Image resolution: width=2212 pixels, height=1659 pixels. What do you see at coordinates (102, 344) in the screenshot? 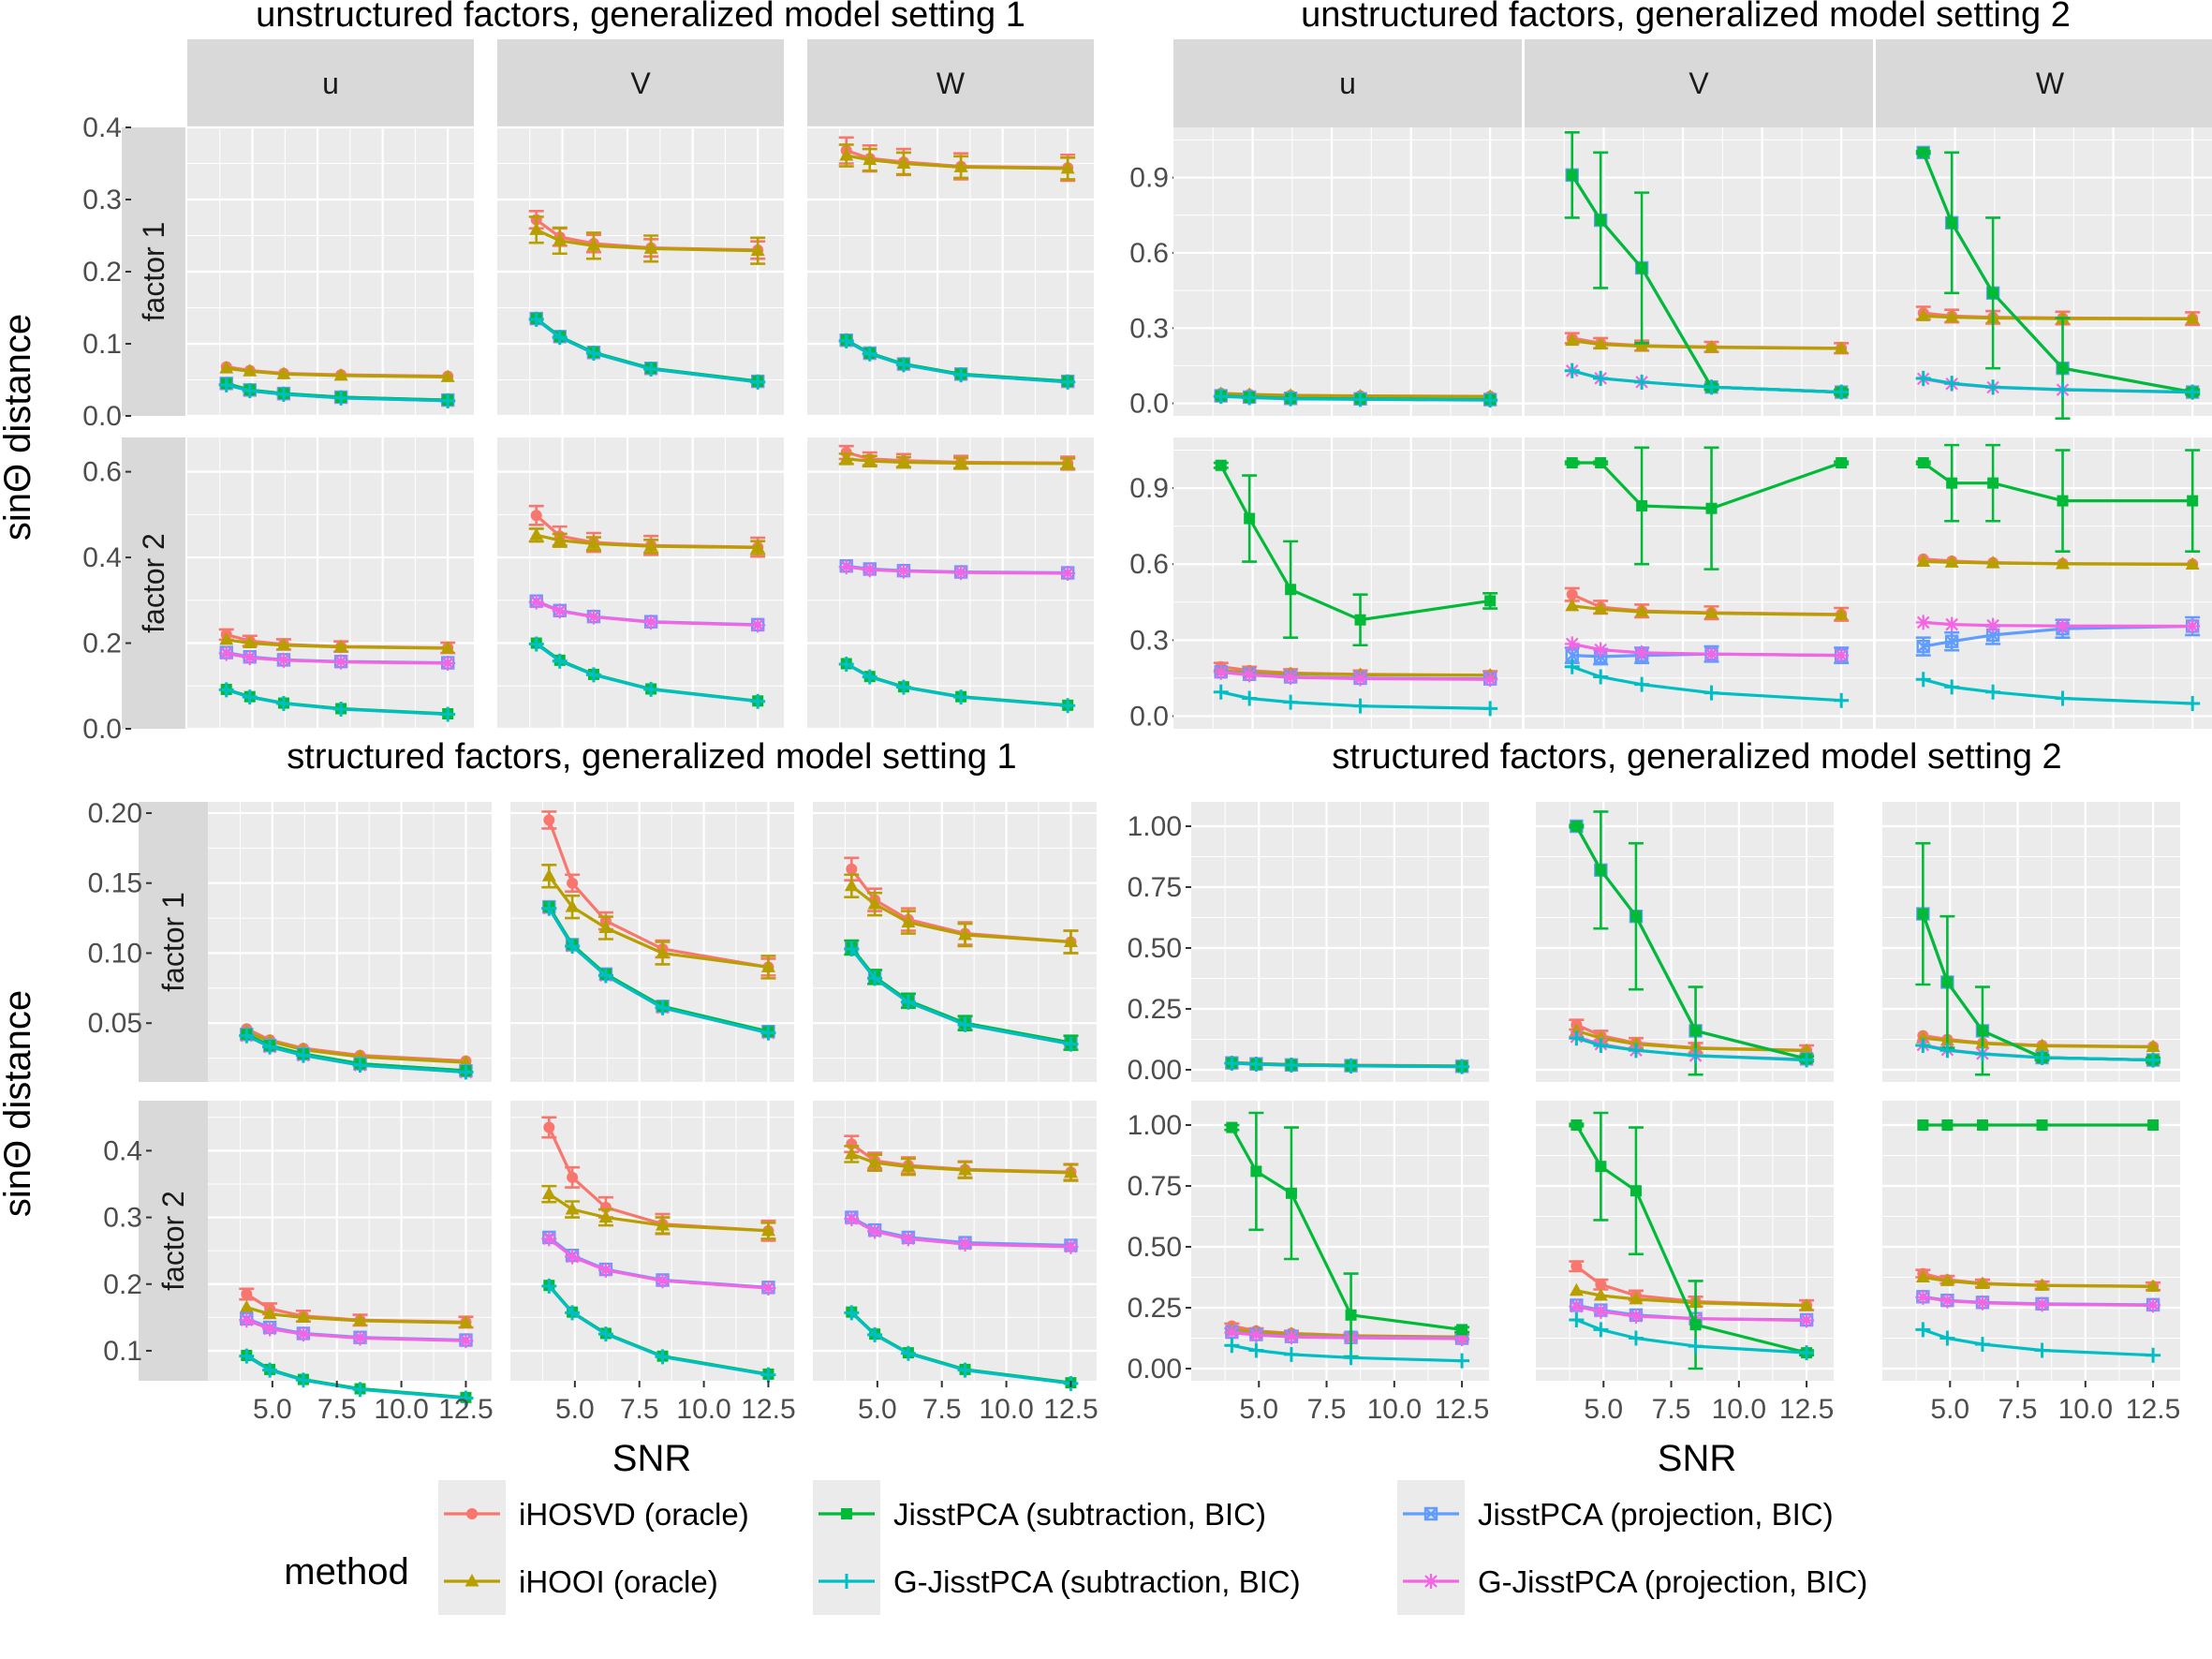
I see `y-tick-label: 0.1` at bounding box center [102, 344].